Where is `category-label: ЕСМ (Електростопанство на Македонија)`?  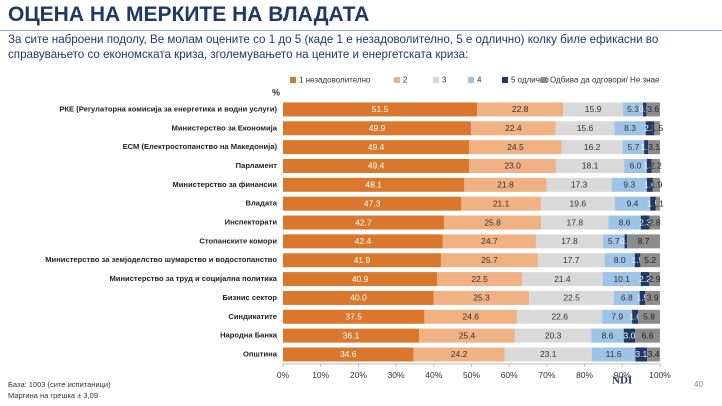 category-label: ЕСМ (Електростопанство на Македонија) is located at coordinates (200, 146).